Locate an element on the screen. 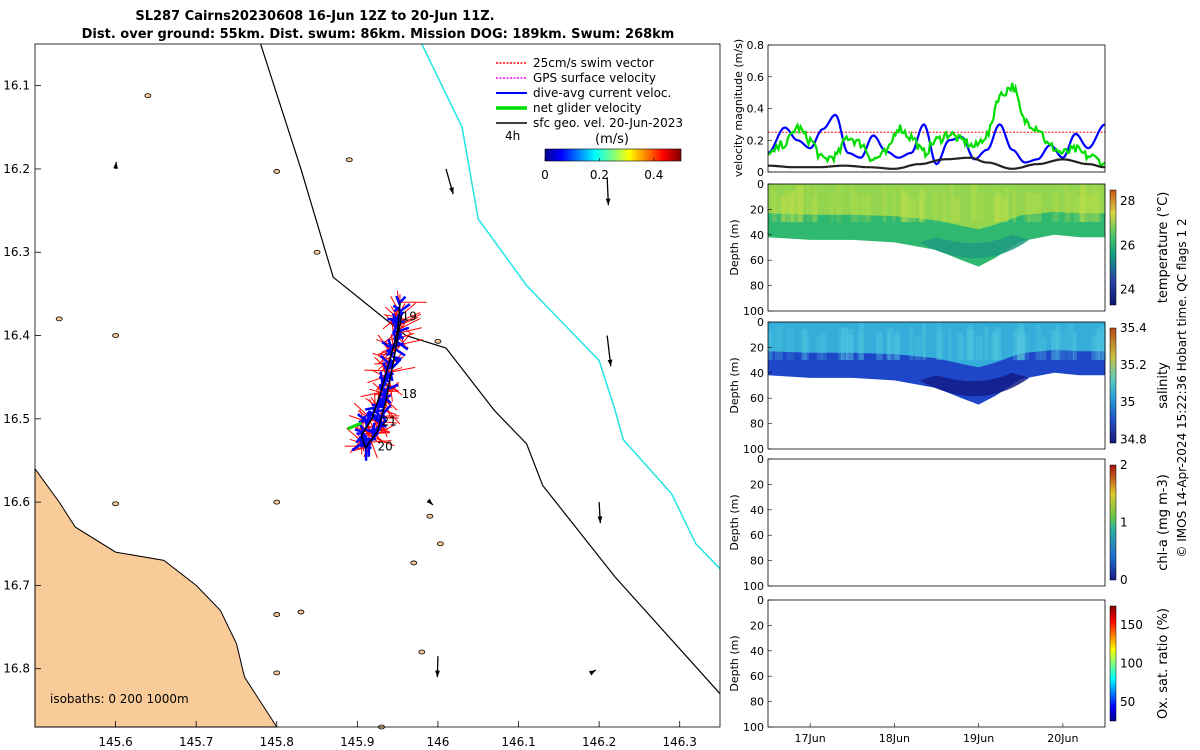 This screenshot has height=750, width=1200. velocity-panel: 0 0.2 0.4 0.6 0.8 velocity magnitude (m/s) is located at coordinates (919, 109).